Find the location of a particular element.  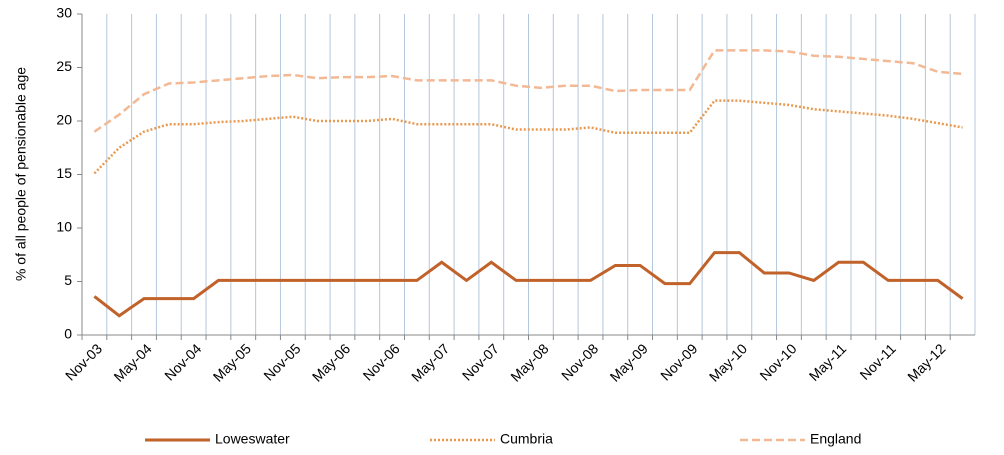

x-tick-label: Nov-10 is located at coordinates (777, 361).